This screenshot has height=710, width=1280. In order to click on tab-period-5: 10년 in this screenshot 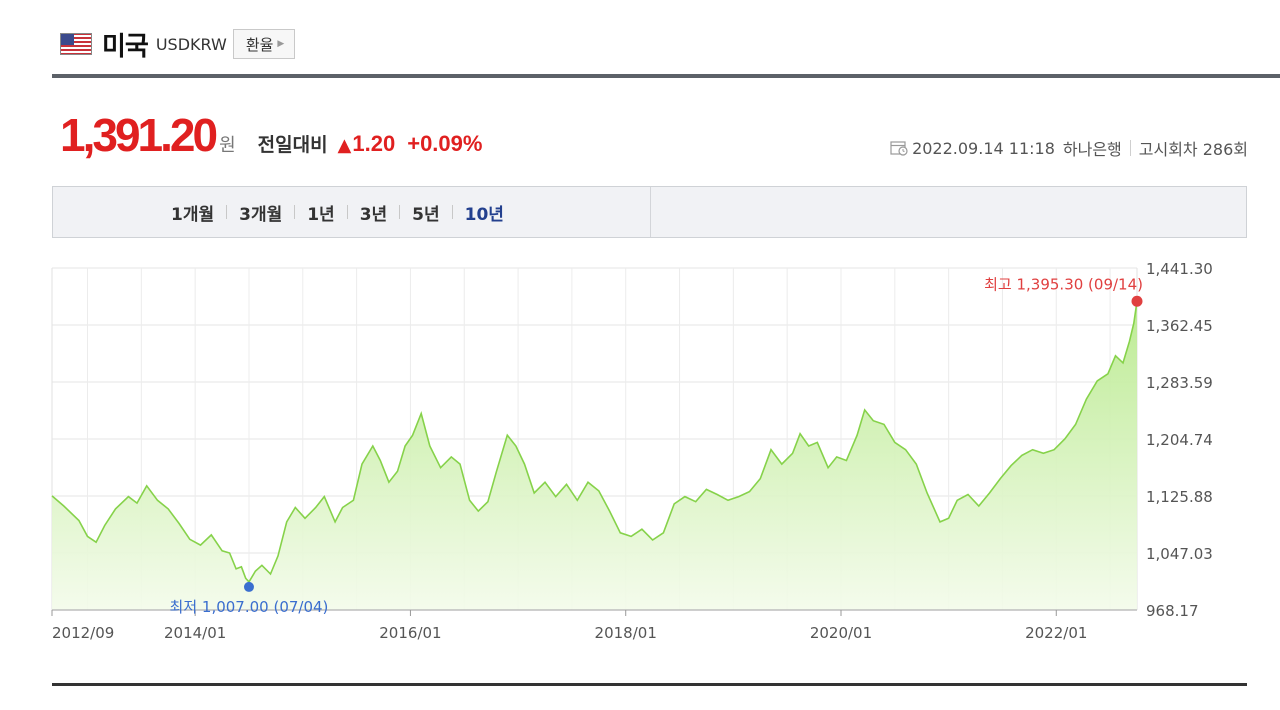, I will do `click(484, 214)`.